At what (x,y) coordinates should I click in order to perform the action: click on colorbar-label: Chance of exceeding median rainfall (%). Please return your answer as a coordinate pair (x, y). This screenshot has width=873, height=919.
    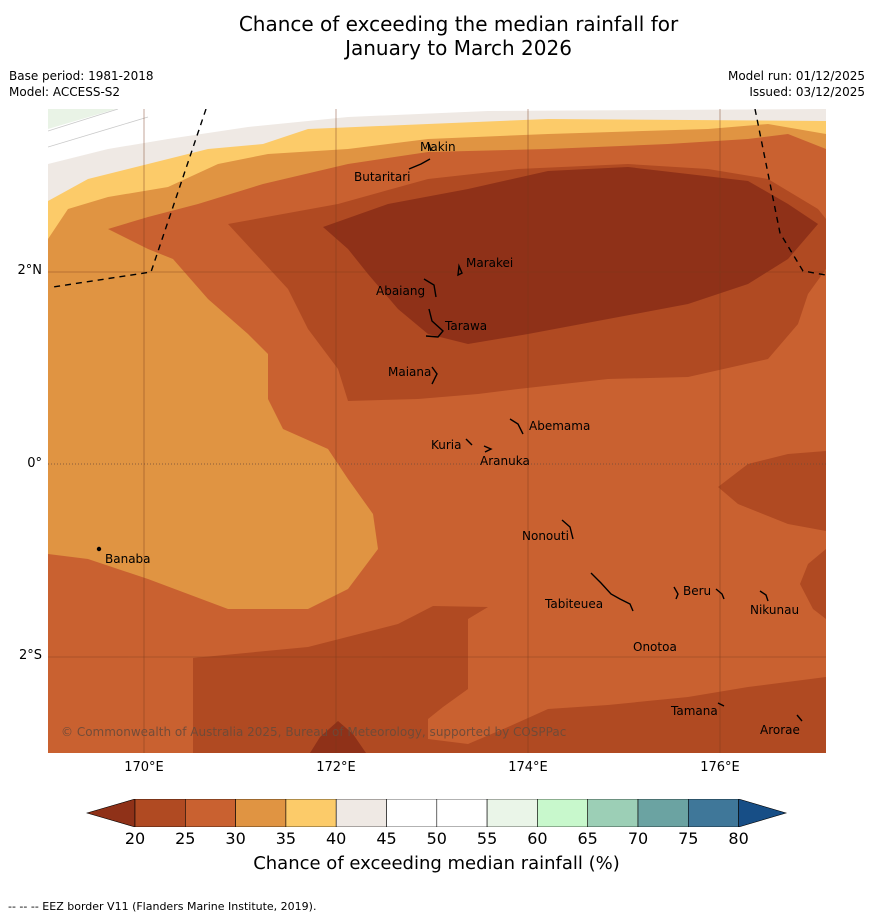
    Looking at the image, I should click on (436, 863).